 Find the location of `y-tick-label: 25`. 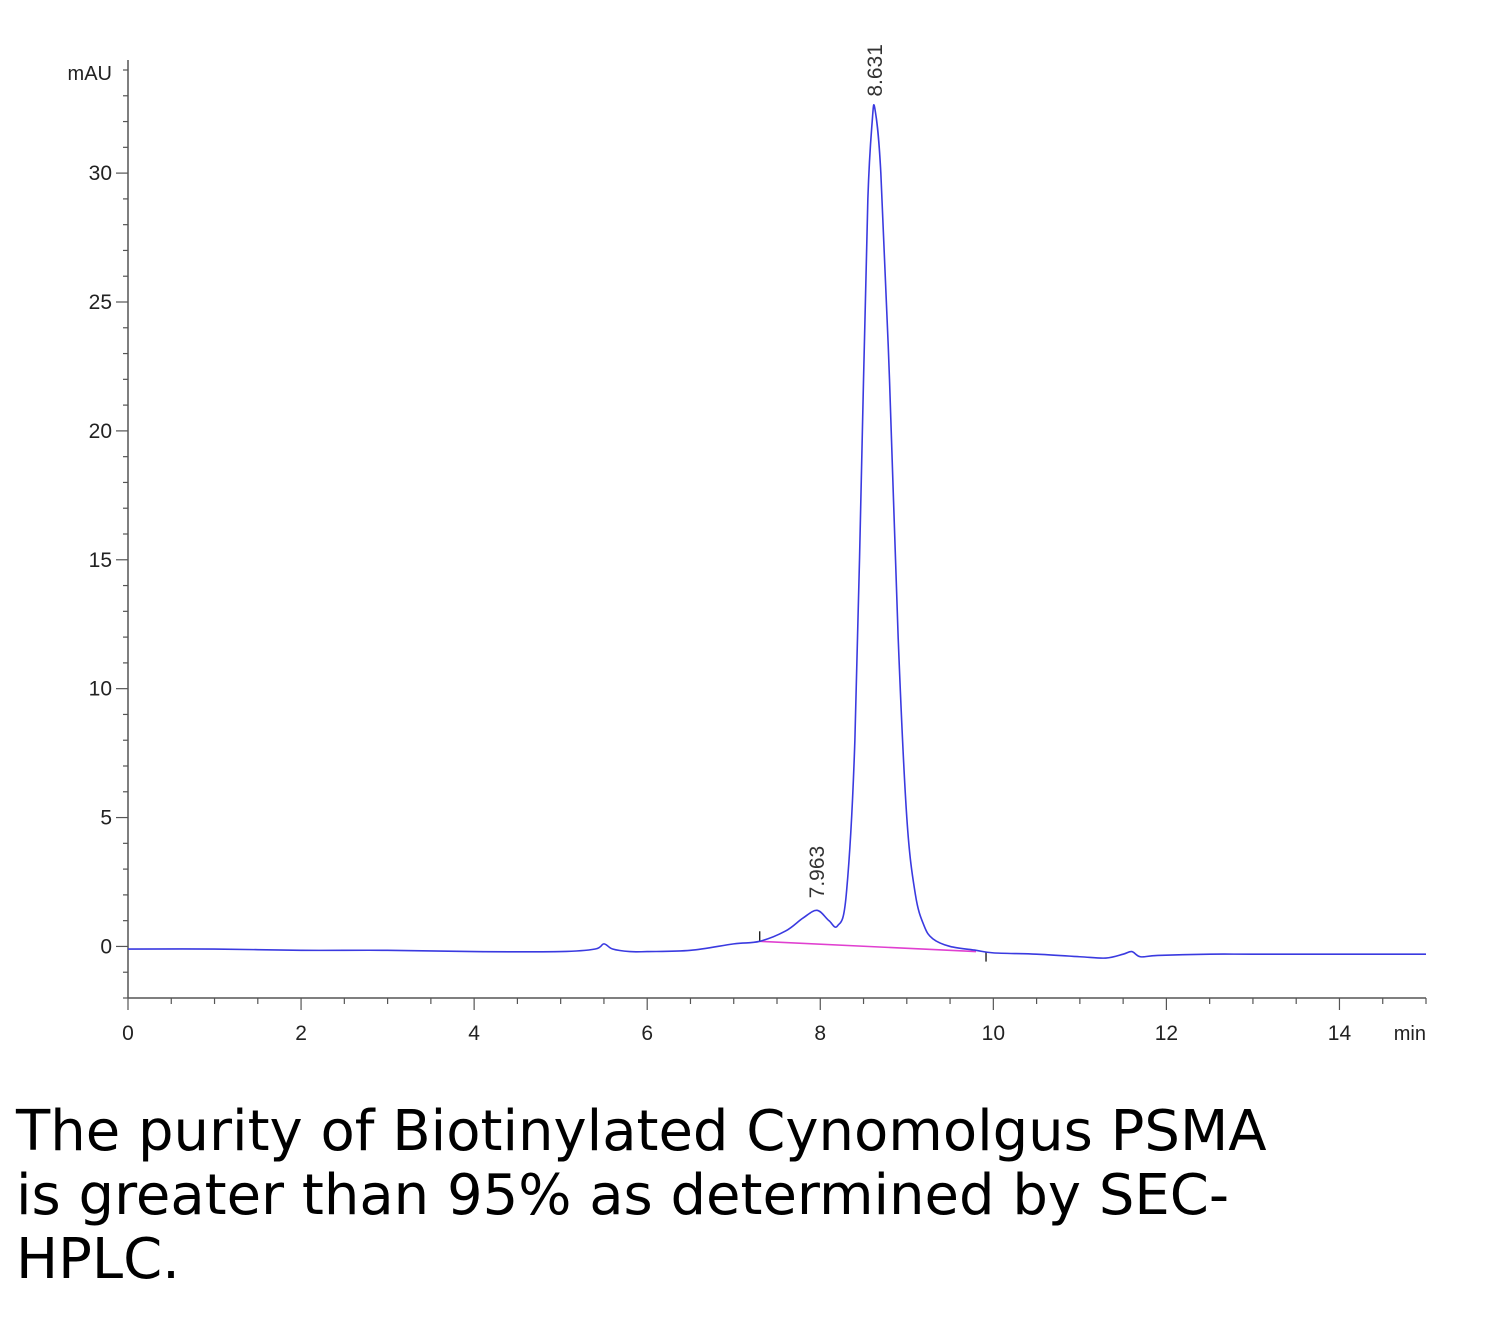

y-tick-label: 25 is located at coordinates (100, 302).